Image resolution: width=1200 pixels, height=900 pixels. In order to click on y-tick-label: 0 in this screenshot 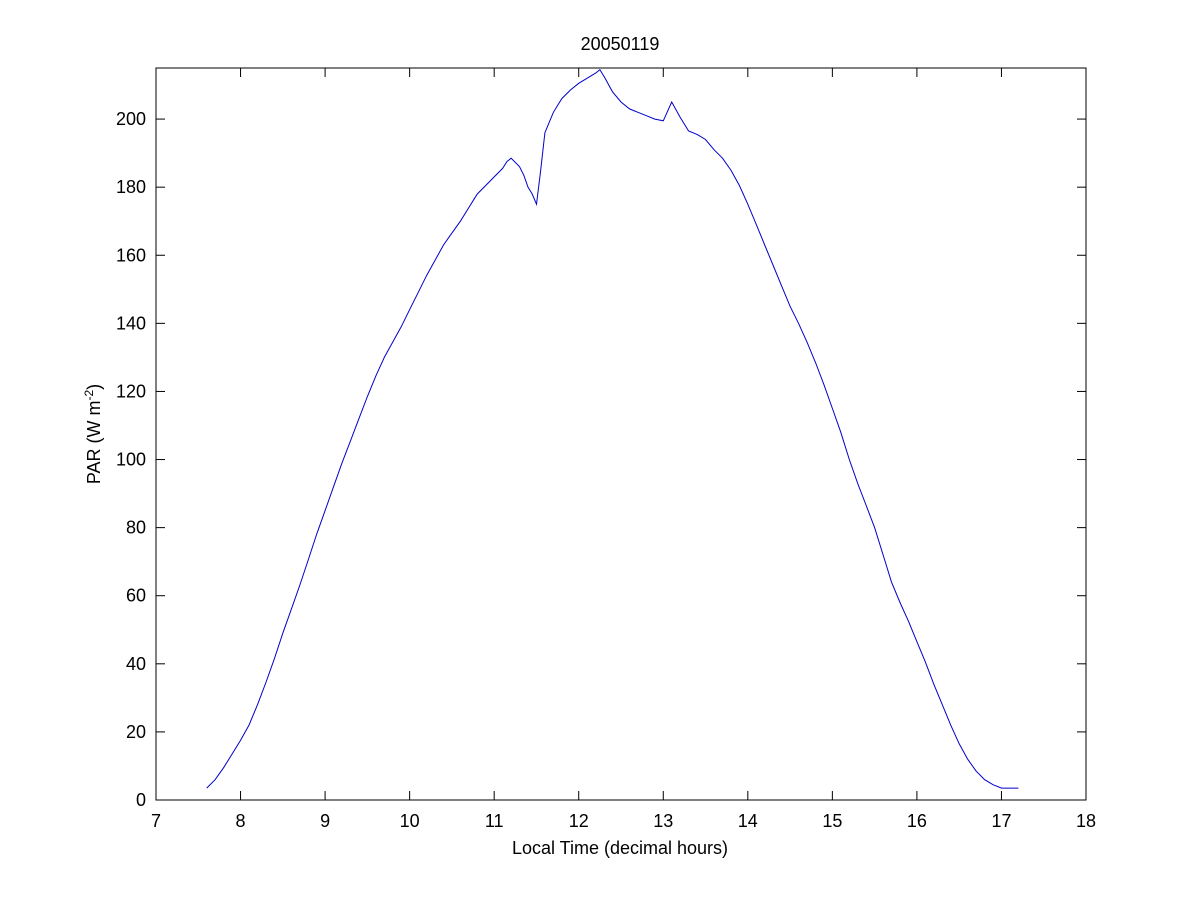, I will do `click(141, 800)`.